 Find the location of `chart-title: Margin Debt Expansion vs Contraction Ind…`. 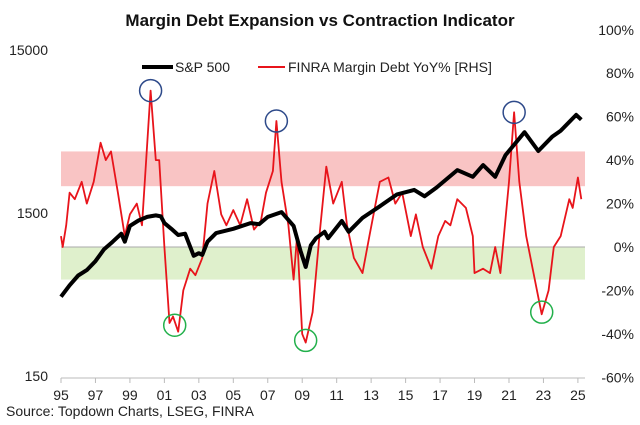

chart-title: Margin Debt Expansion vs Contraction Ind… is located at coordinates (320, 20).